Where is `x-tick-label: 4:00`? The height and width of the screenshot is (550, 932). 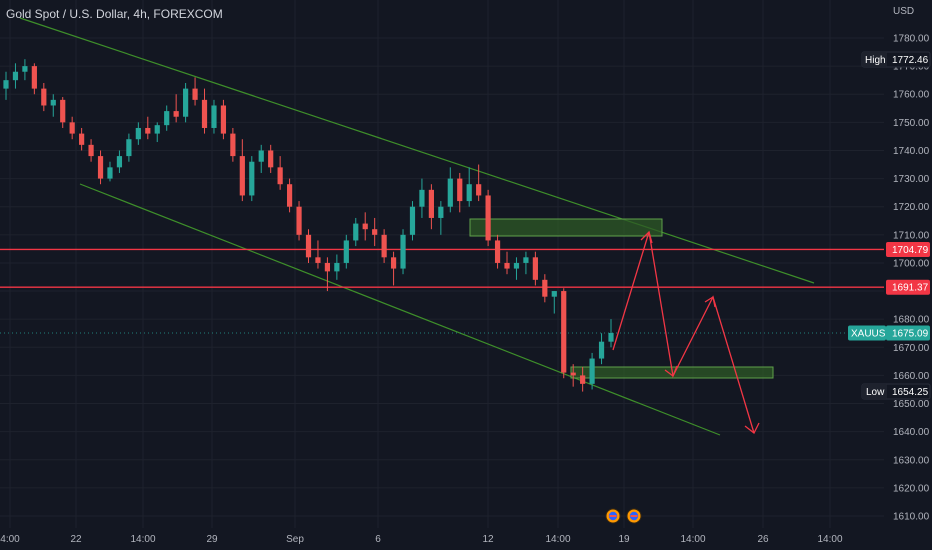
x-tick-label: 4:00 is located at coordinates (10, 539).